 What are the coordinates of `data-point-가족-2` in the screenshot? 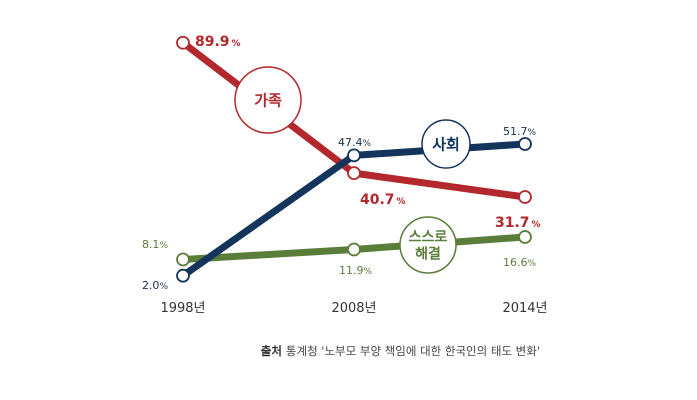 It's located at (525, 197).